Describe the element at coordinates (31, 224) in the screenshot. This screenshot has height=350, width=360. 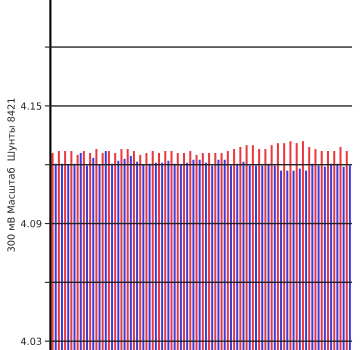
I see `y-tick-label: 4.09` at that location.